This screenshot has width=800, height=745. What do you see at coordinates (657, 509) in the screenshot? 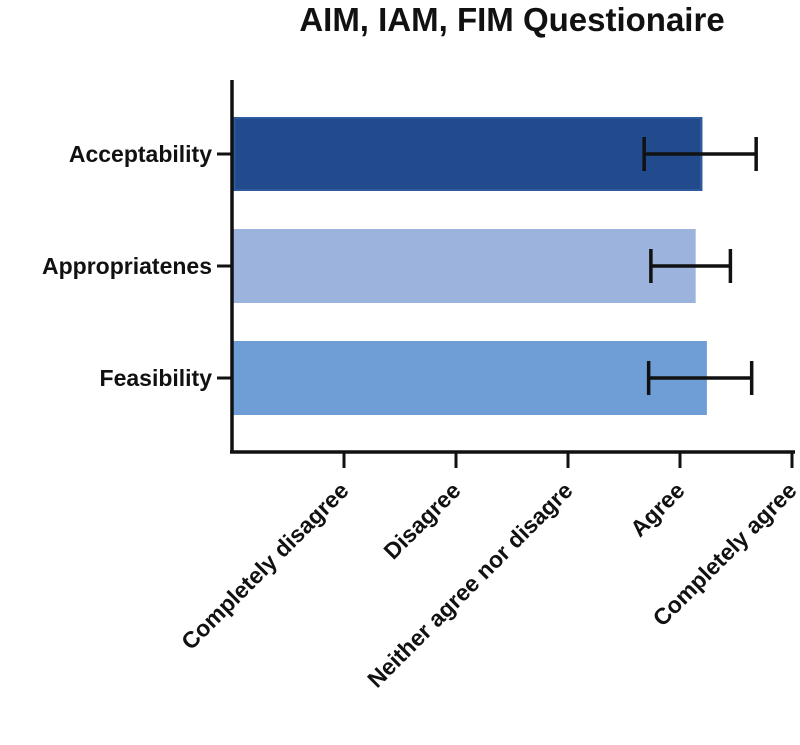
I see `x-tick-label-agree: Agree` at bounding box center [657, 509].